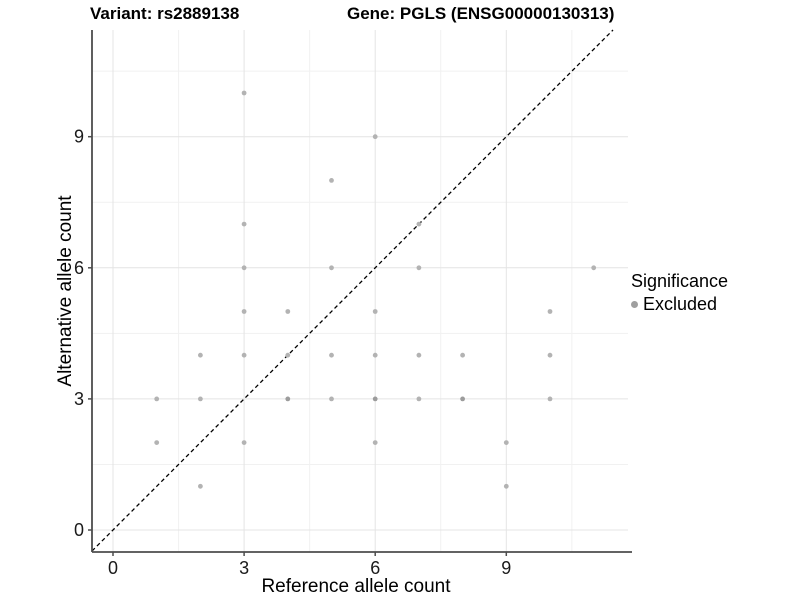 The height and width of the screenshot is (600, 800). What do you see at coordinates (165, 13) in the screenshot?
I see `plot-title-variant: Variant: rs2889138` at bounding box center [165, 13].